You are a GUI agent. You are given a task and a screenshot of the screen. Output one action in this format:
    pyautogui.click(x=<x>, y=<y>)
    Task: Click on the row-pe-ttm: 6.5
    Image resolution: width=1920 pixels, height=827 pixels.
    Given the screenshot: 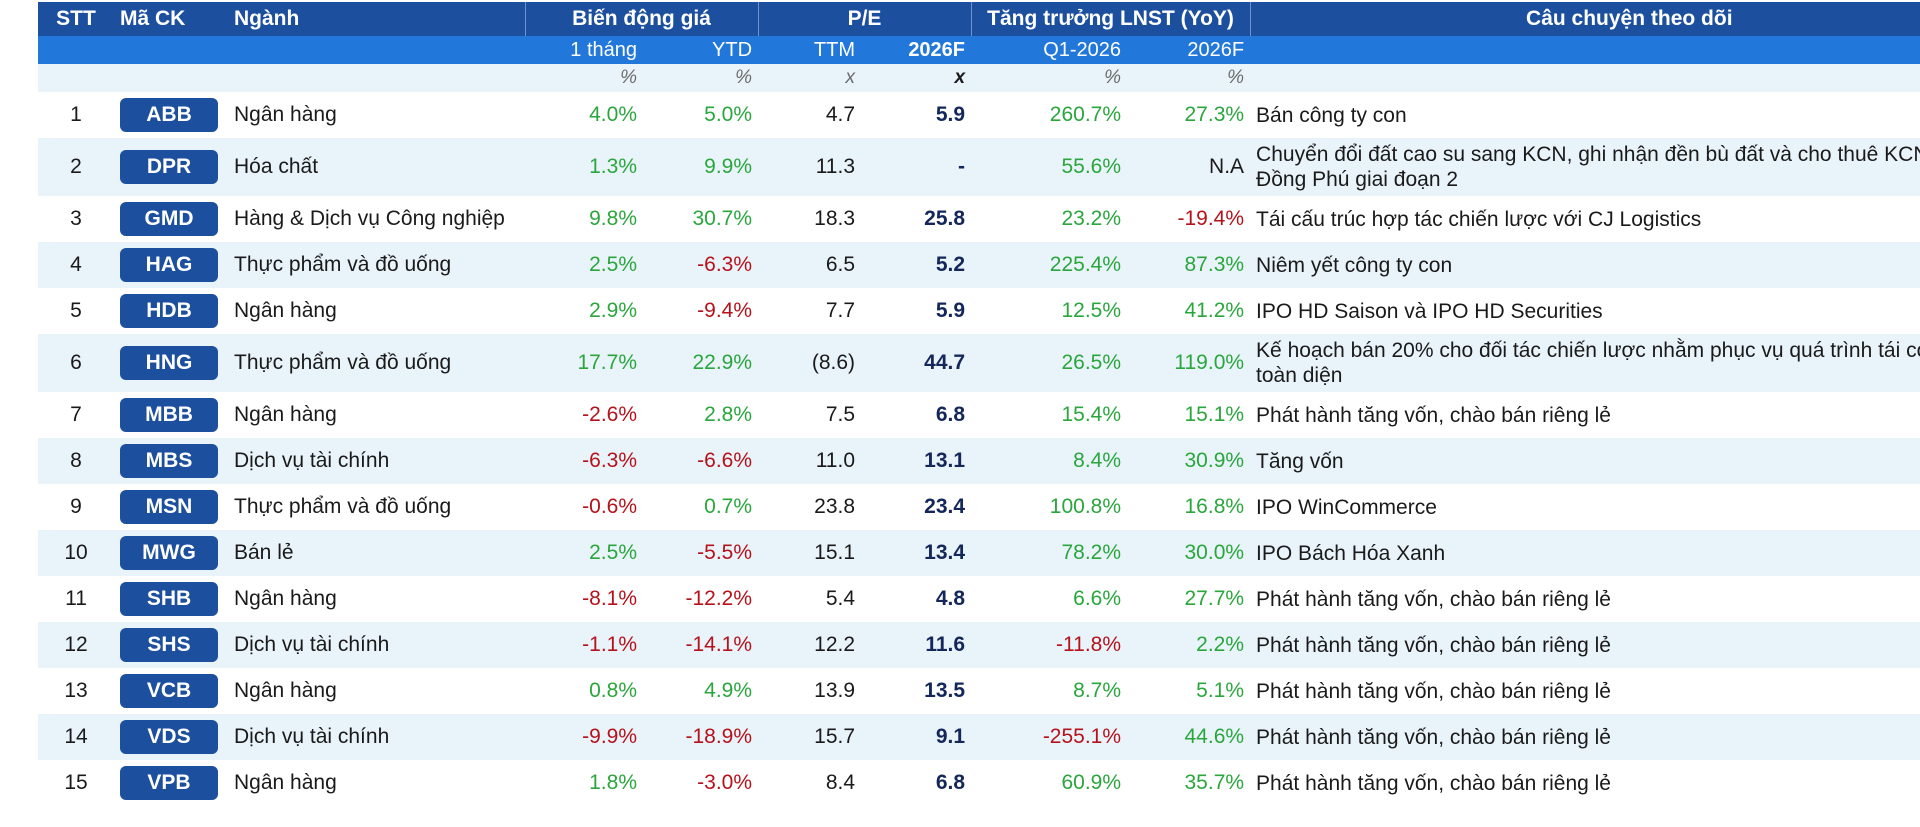 What is the action you would take?
    pyautogui.click(x=840, y=264)
    